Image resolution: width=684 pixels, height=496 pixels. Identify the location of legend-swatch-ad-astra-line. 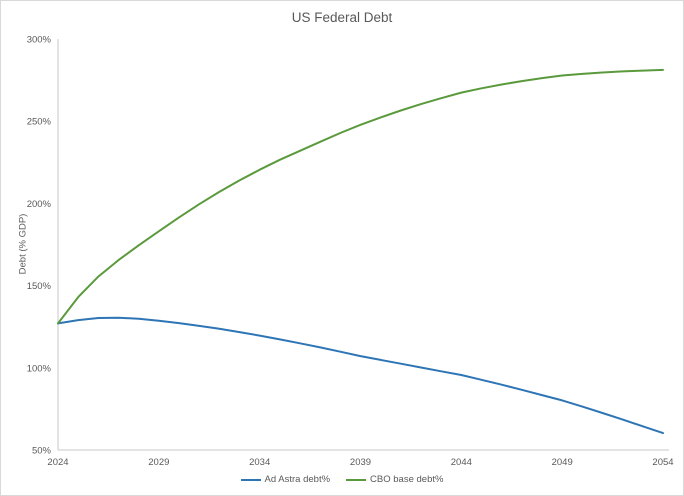
(250, 479).